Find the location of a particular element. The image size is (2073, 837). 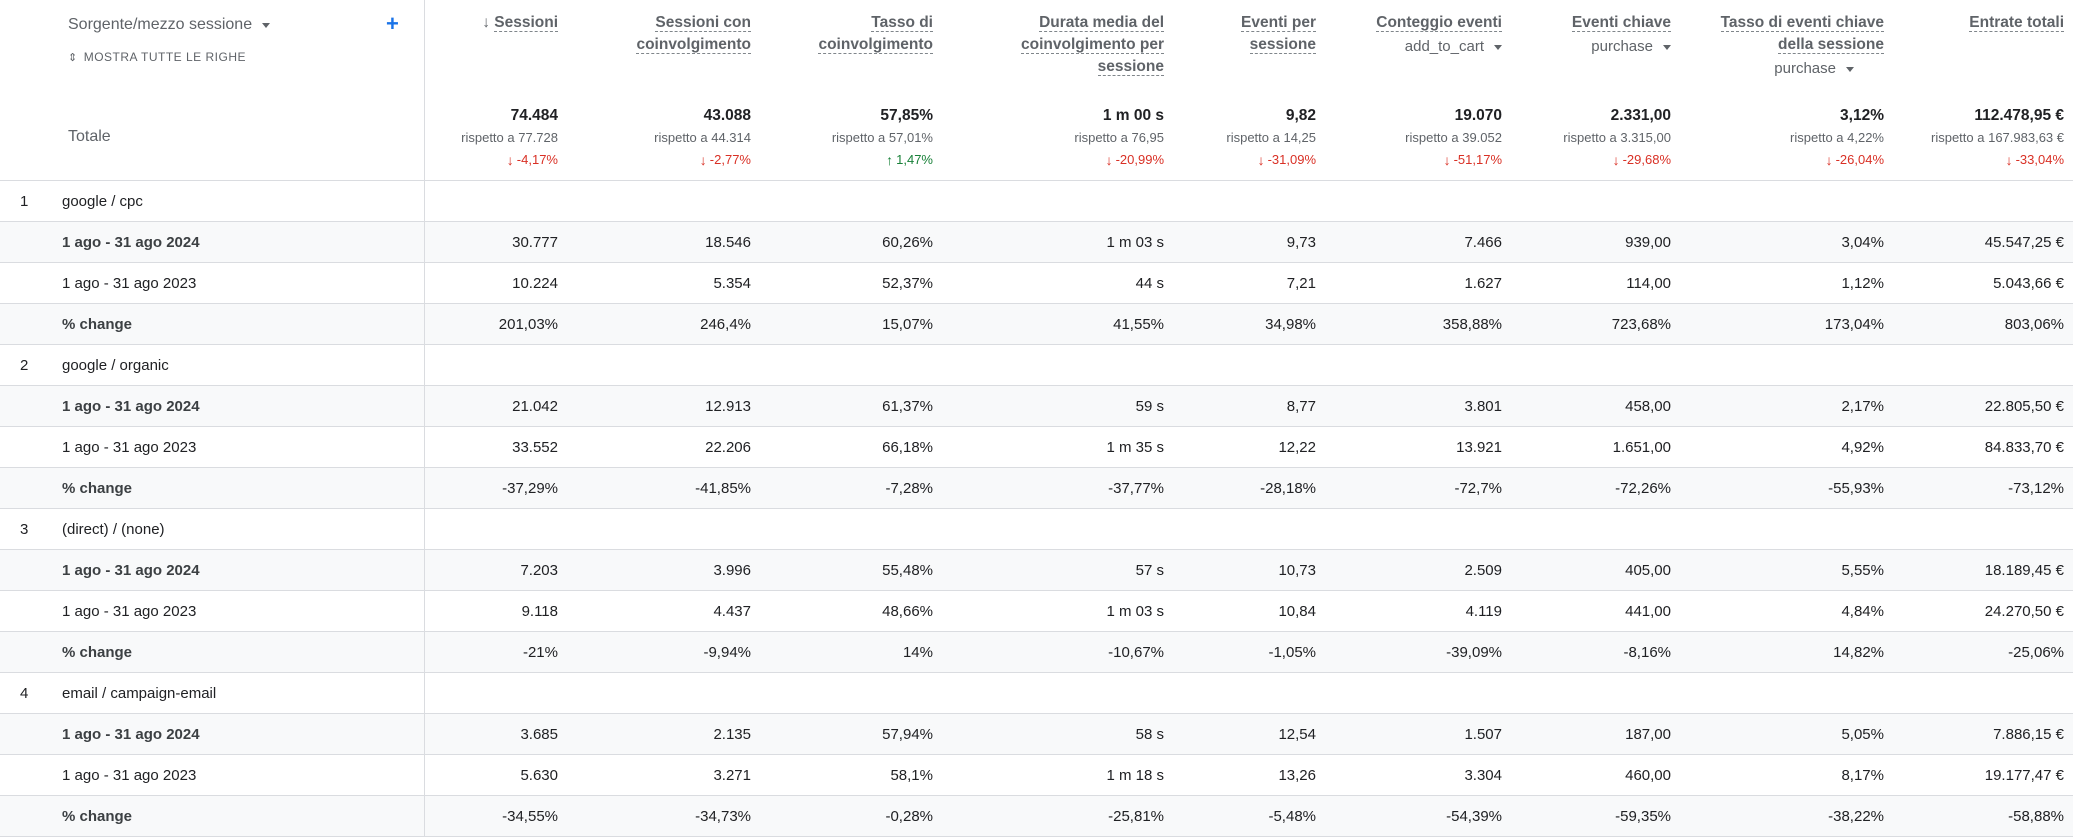

table-cell: -8,16% is located at coordinates (1647, 652).